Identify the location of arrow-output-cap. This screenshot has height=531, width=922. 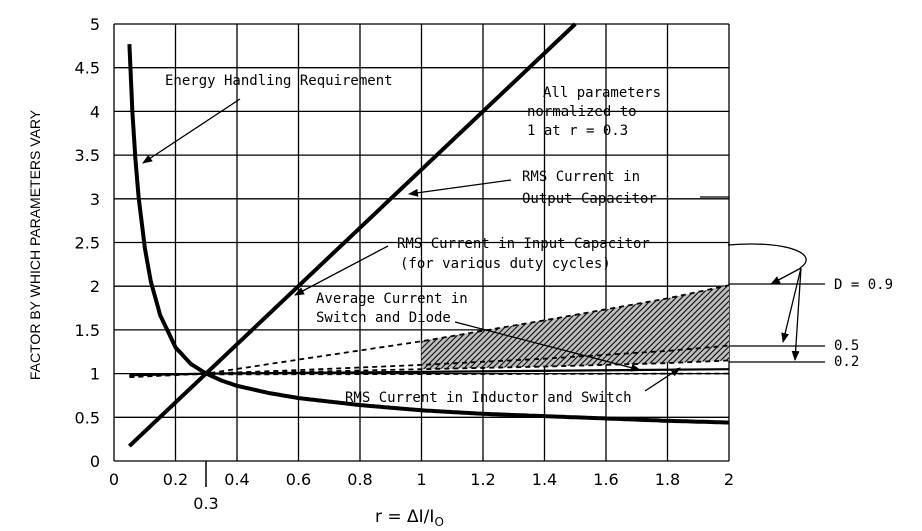
(460, 188).